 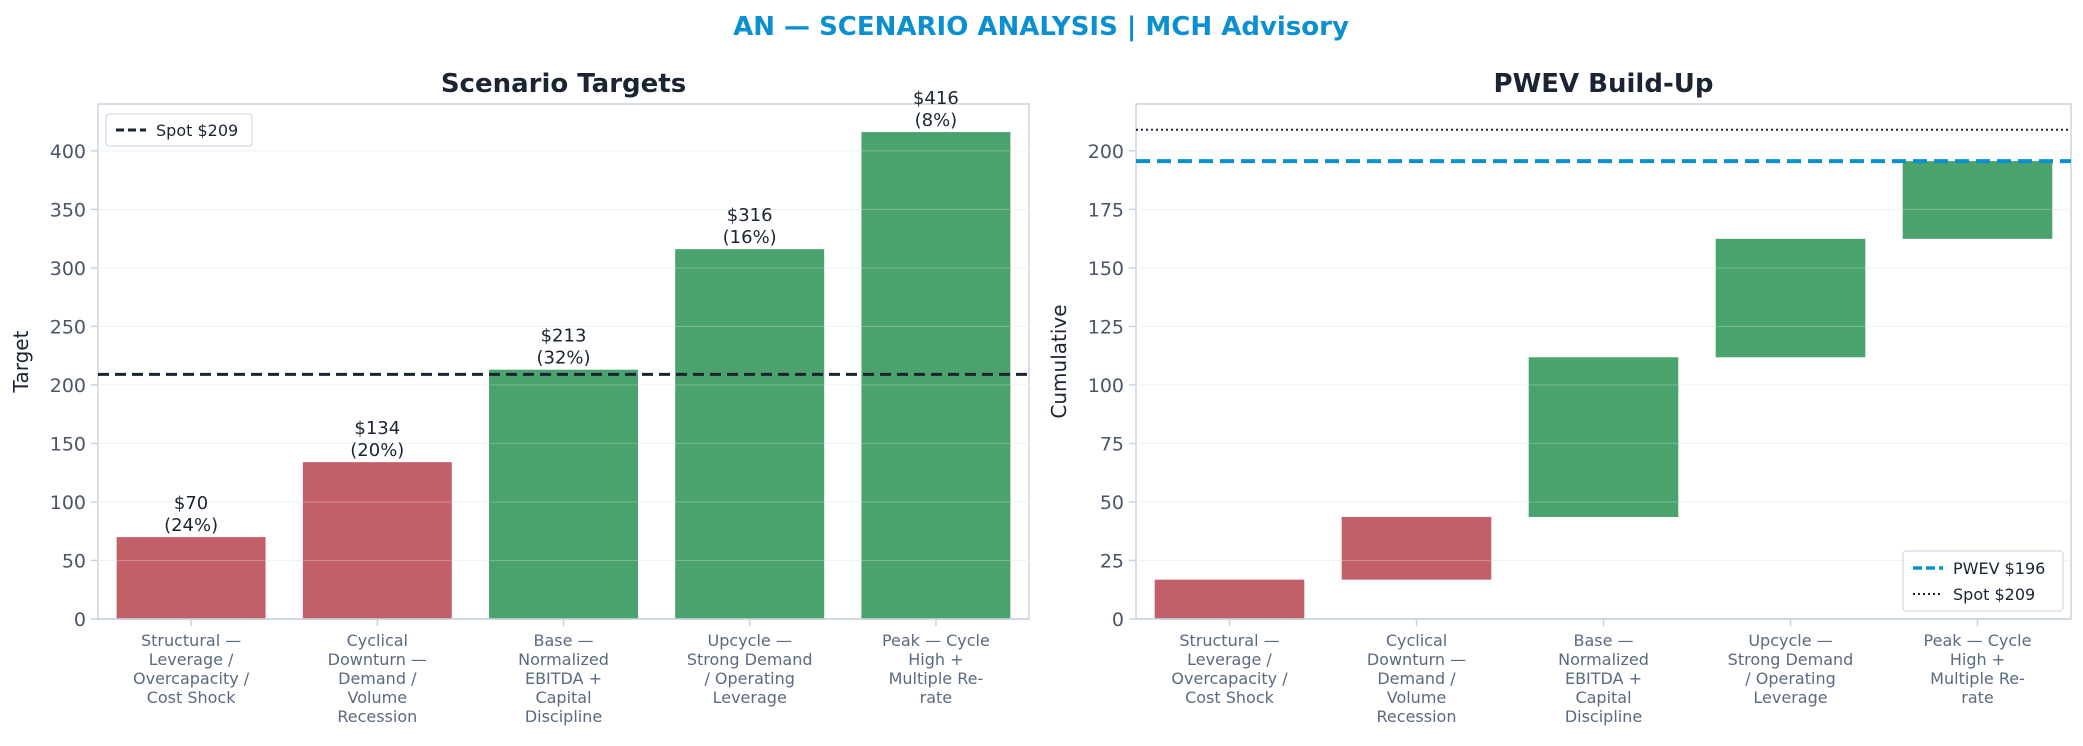 What do you see at coordinates (1603, 697) in the screenshot?
I see `x-tick-label-line: Capital` at bounding box center [1603, 697].